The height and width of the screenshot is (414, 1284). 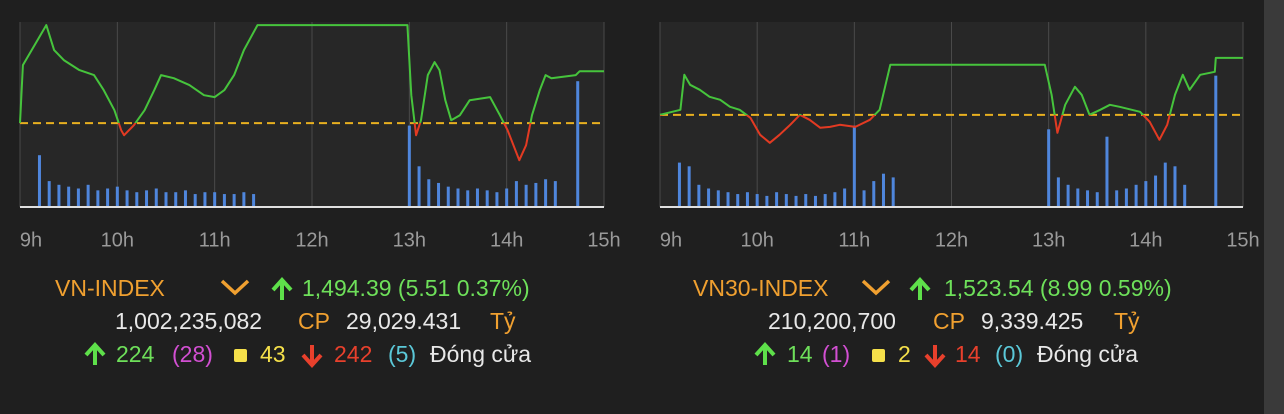 I want to click on index-name: VN-INDEX, so click(x=110, y=288).